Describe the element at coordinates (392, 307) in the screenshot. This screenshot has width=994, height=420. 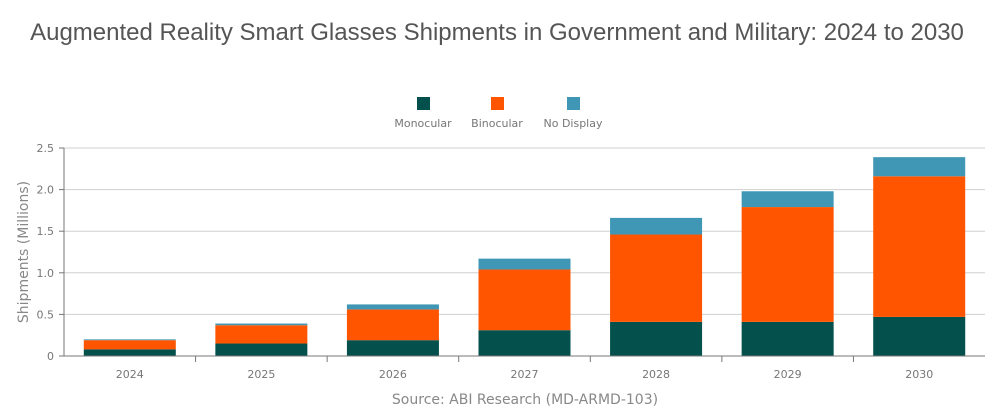
I see `bar-no-display-2026` at that location.